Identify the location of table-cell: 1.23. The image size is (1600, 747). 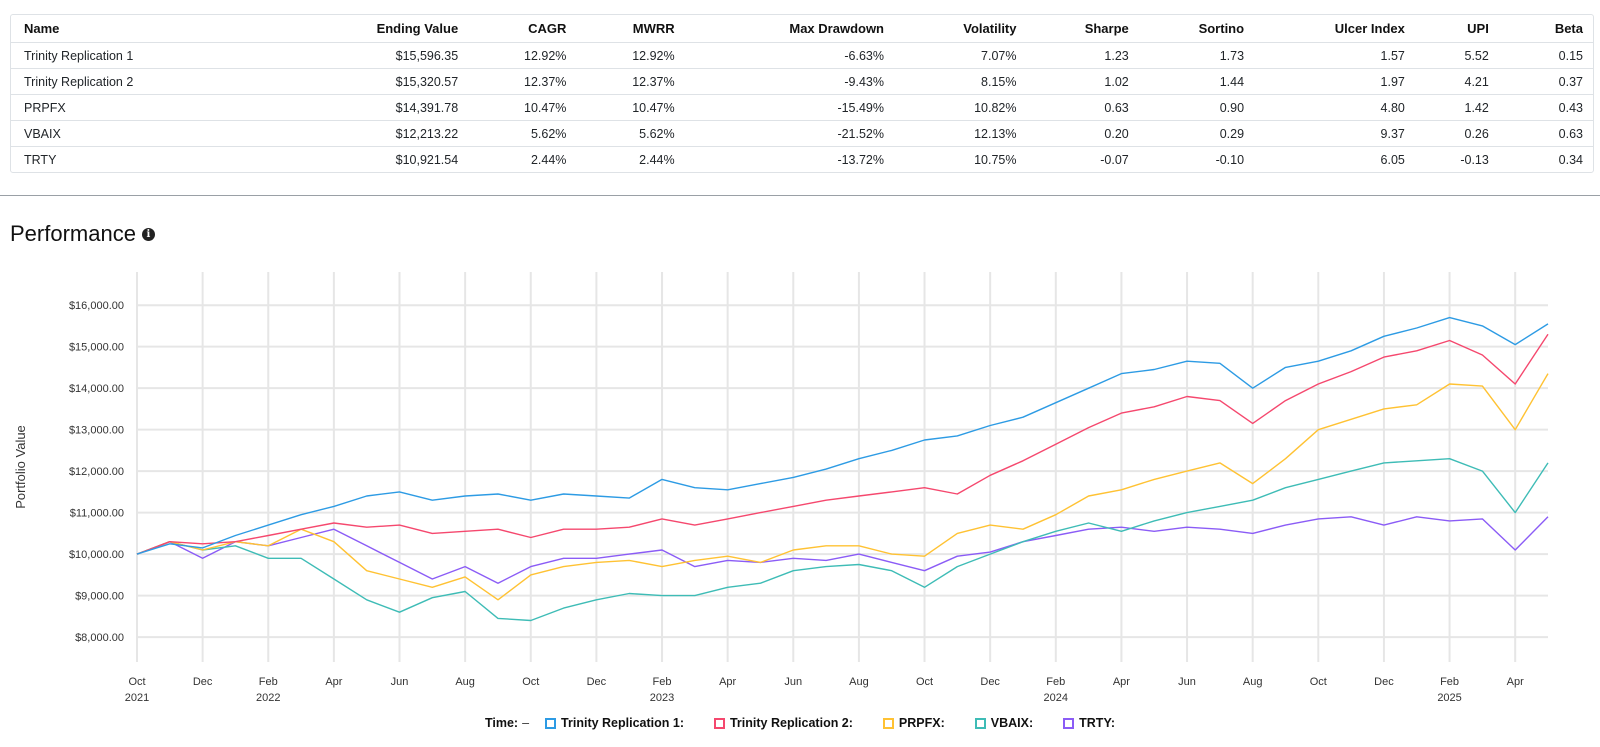
(1082, 55).